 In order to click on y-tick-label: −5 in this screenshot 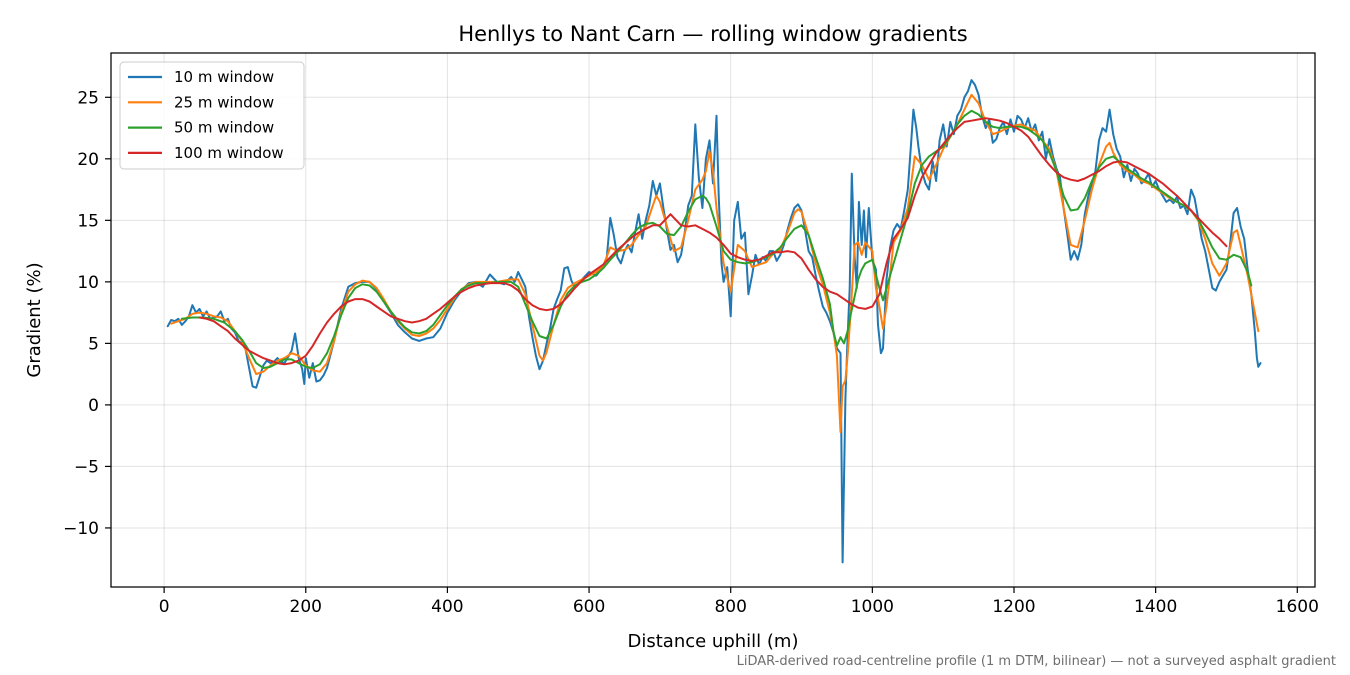, I will do `click(86, 467)`.